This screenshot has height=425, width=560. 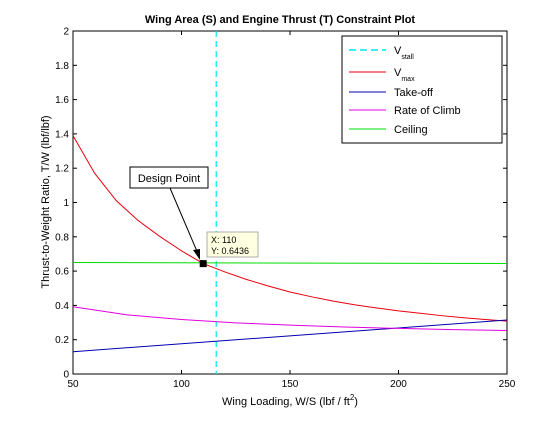 What do you see at coordinates (196, 254) in the screenshot?
I see `annotation-arrowhead` at bounding box center [196, 254].